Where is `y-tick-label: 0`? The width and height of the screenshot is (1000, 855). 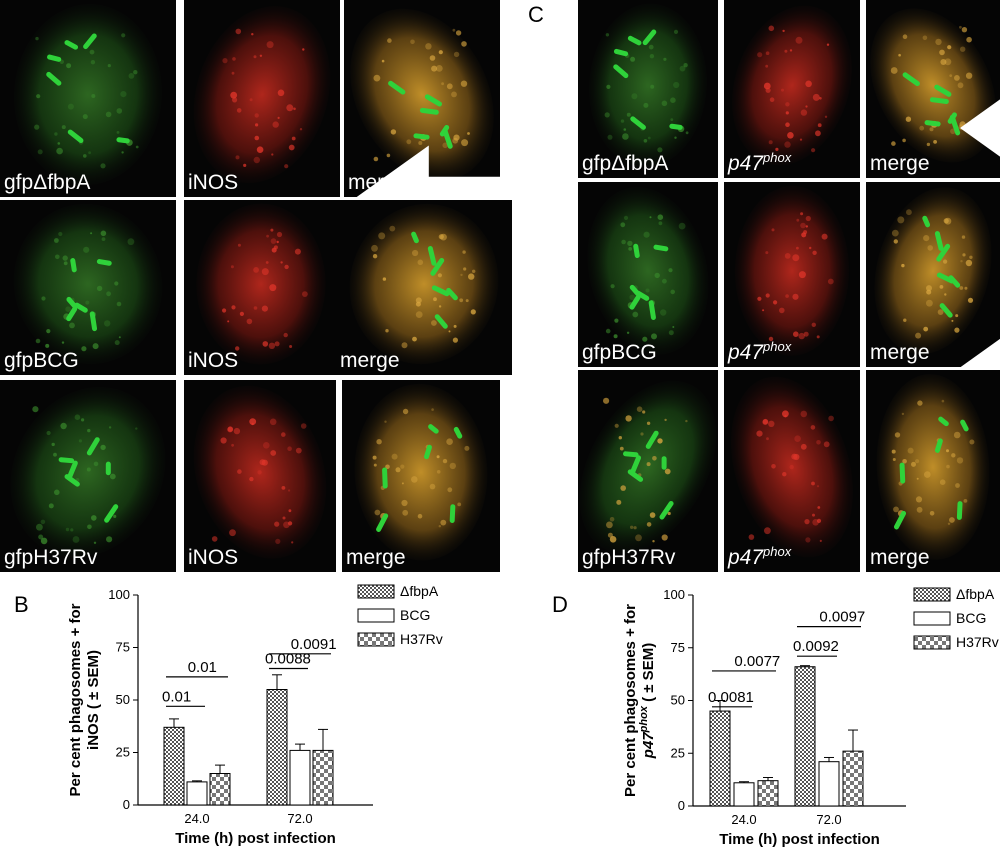 y-tick-label: 0 is located at coordinates (681, 805).